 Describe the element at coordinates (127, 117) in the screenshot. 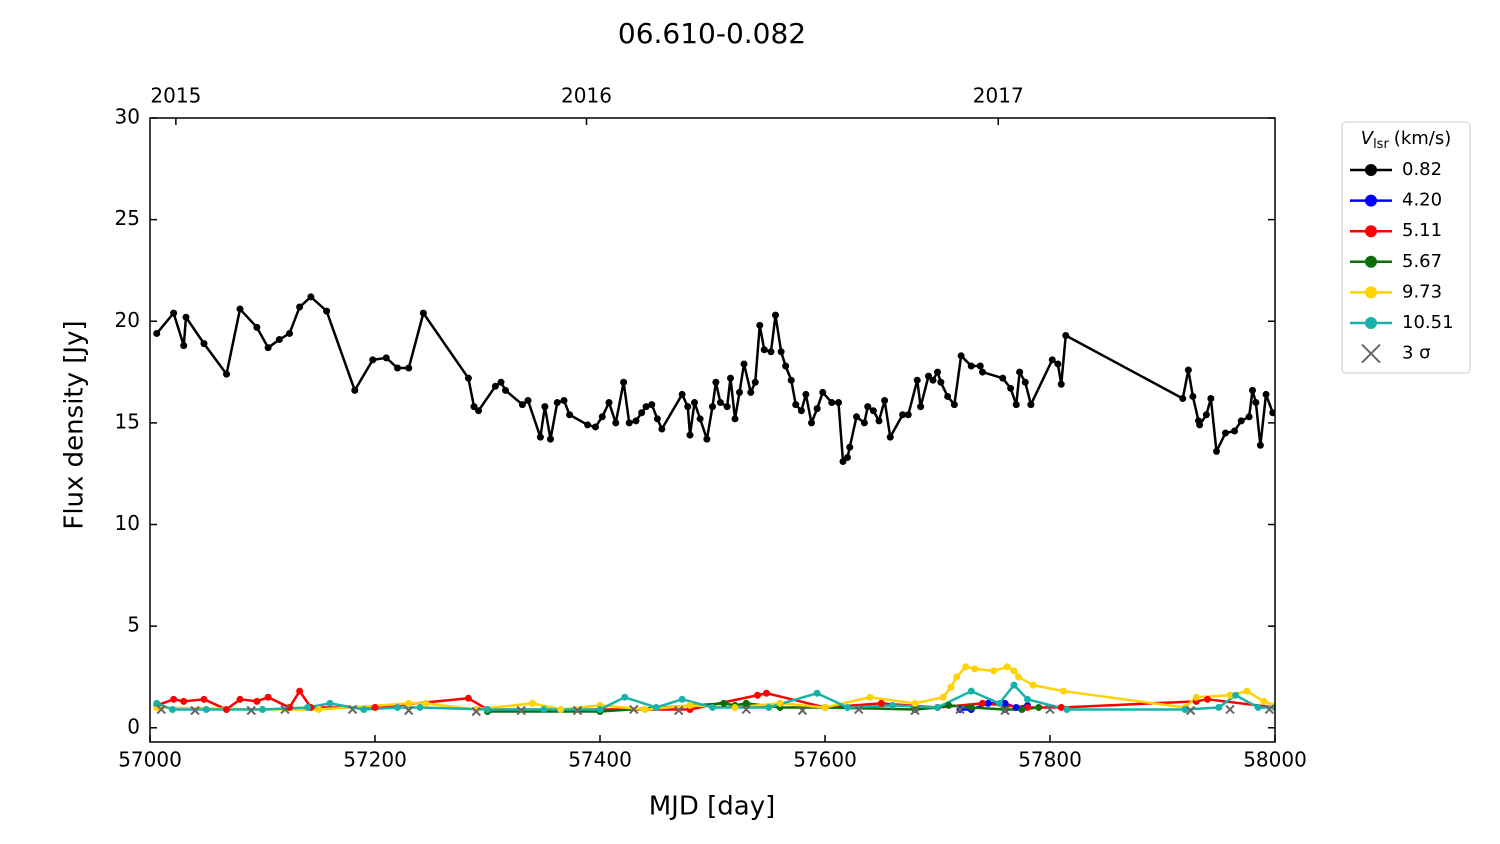

I see `y-tick-label: 30` at that location.